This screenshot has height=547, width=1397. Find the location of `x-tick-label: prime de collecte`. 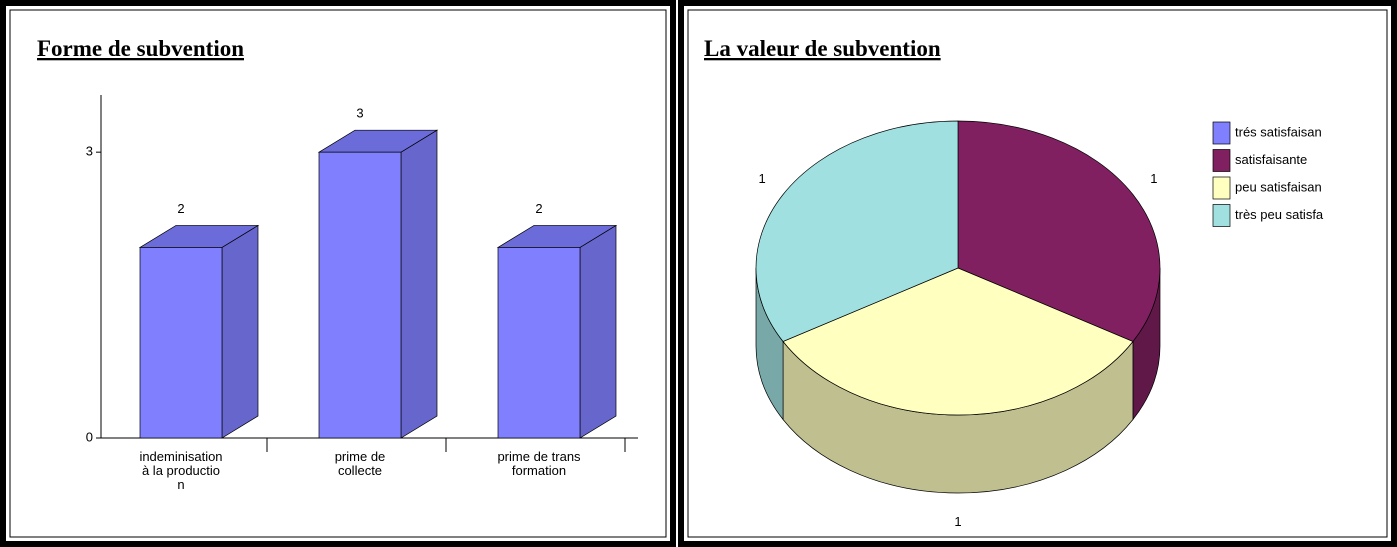

x-tick-label: prime de collecte is located at coordinates (360, 463).